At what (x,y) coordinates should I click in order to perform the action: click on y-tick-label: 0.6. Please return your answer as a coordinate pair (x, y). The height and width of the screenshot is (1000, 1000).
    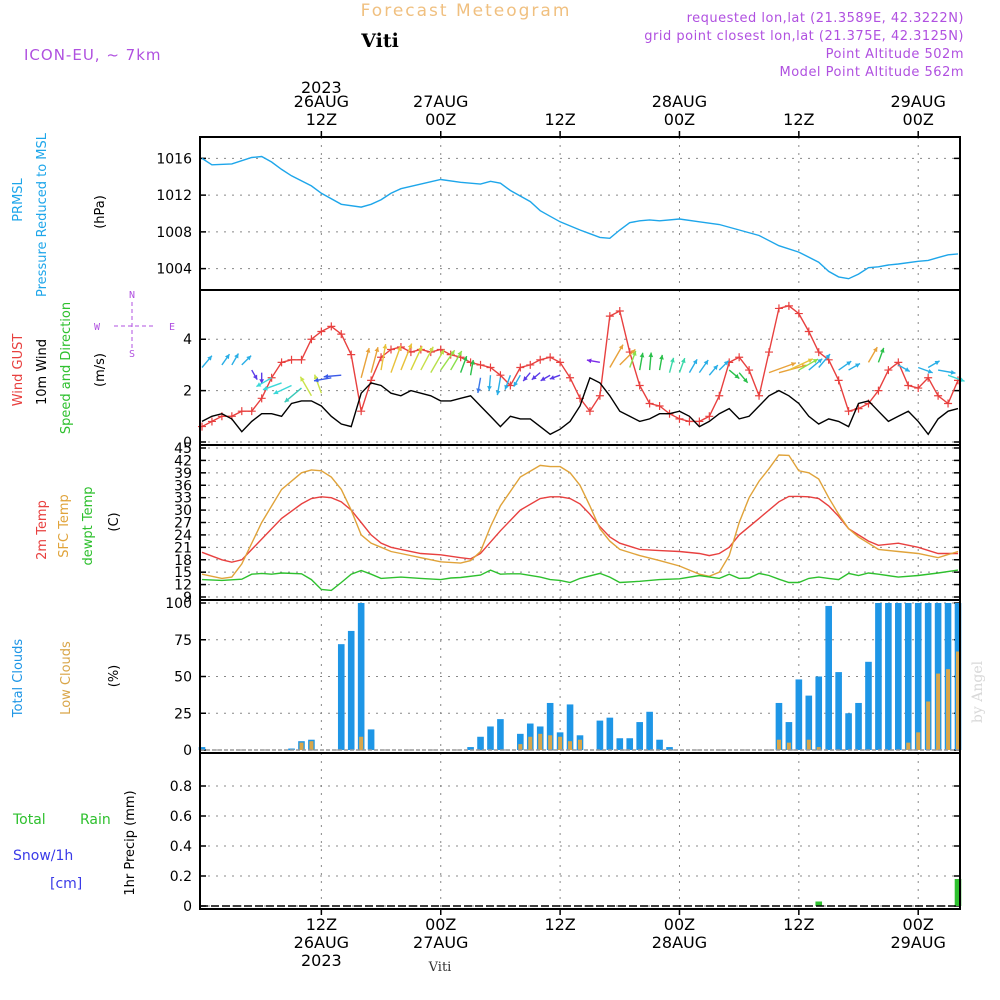
    Looking at the image, I should click on (181, 817).